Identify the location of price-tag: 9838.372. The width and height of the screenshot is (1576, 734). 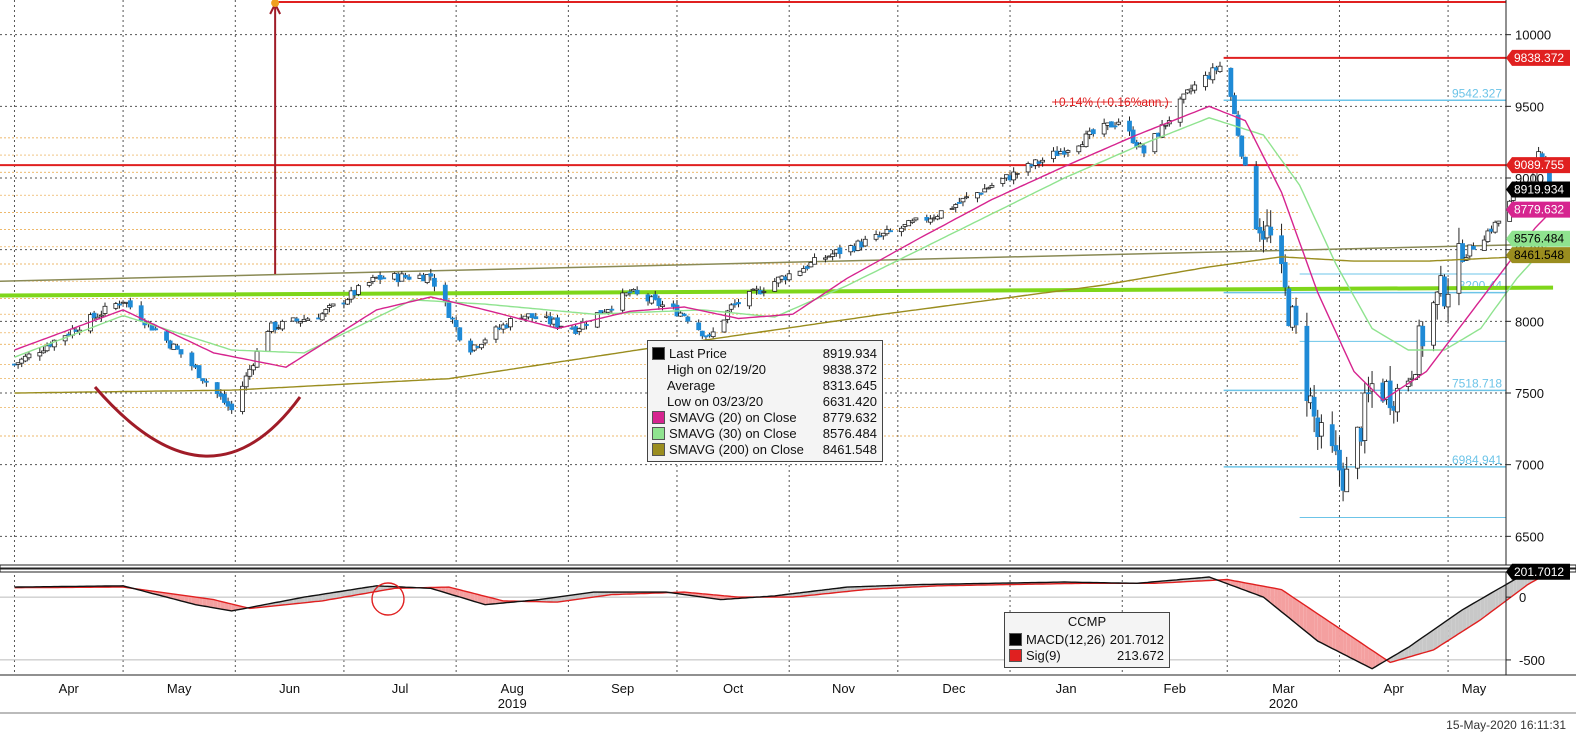
(1538, 57).